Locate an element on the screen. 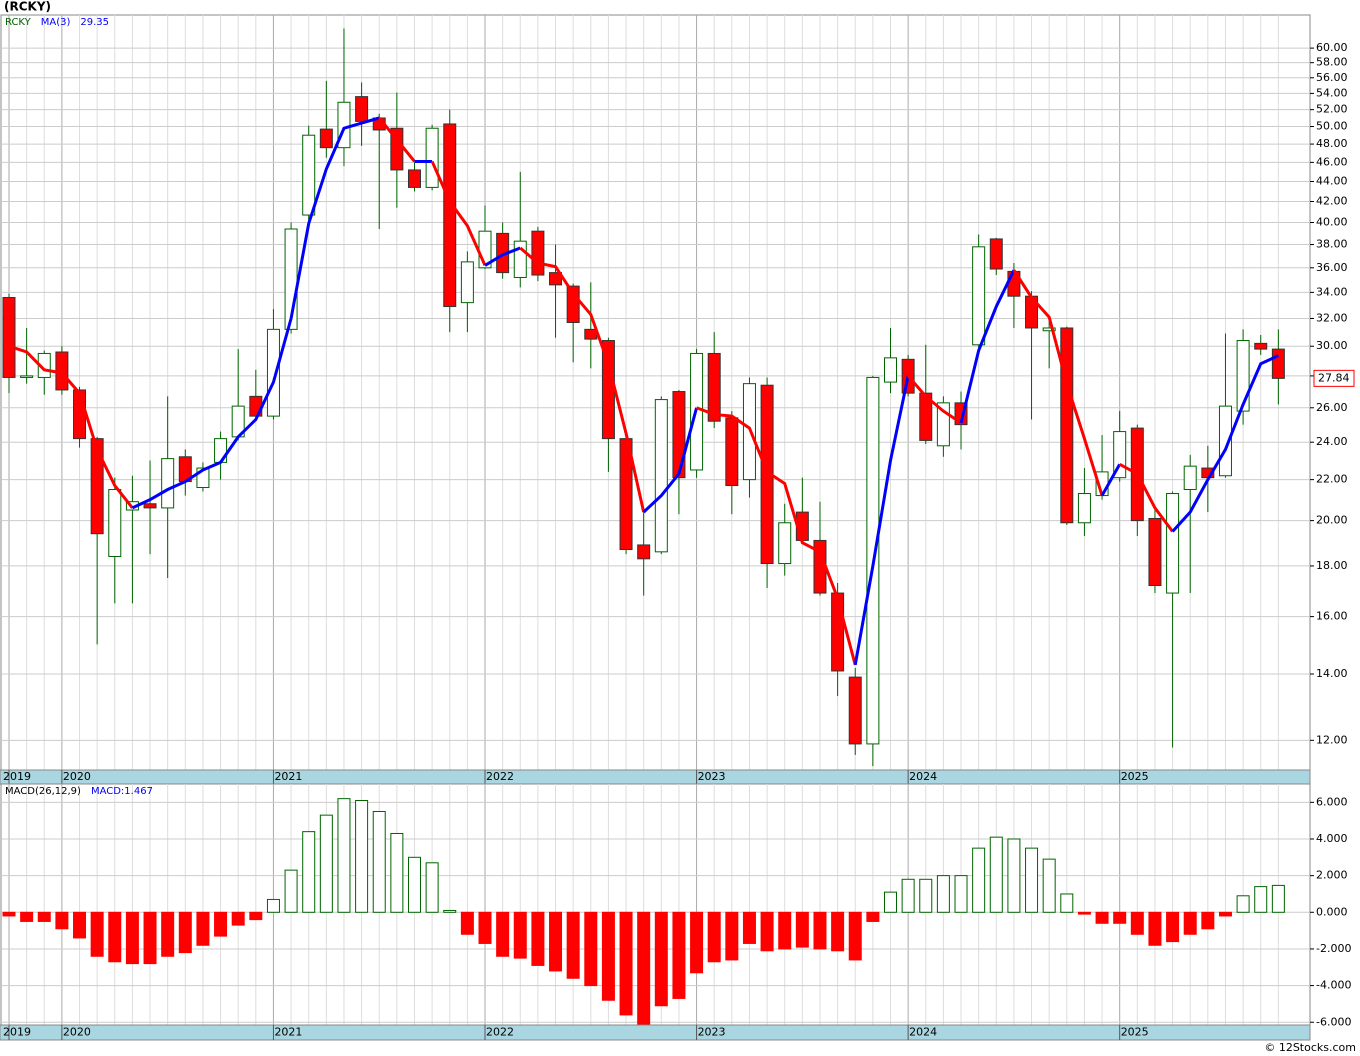 Image resolution: width=1360 pixels, height=1056 pixels. chart-title: (RCKY) is located at coordinates (27, 7).